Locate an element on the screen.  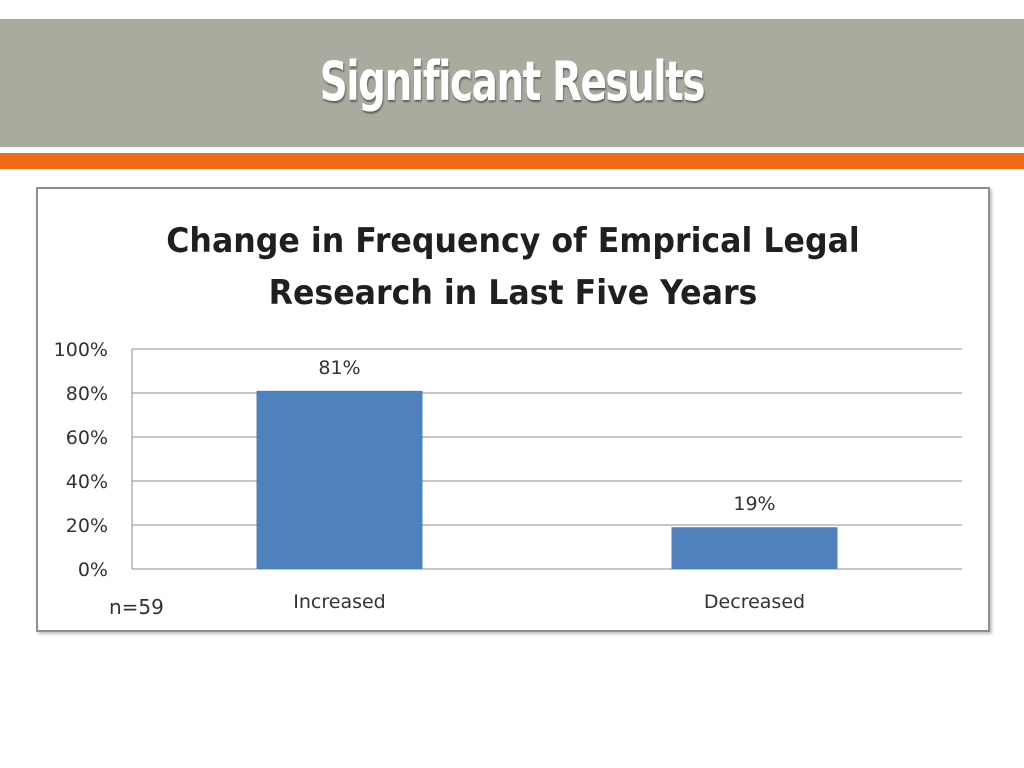
y-tick-label: 80% is located at coordinates (87, 394).